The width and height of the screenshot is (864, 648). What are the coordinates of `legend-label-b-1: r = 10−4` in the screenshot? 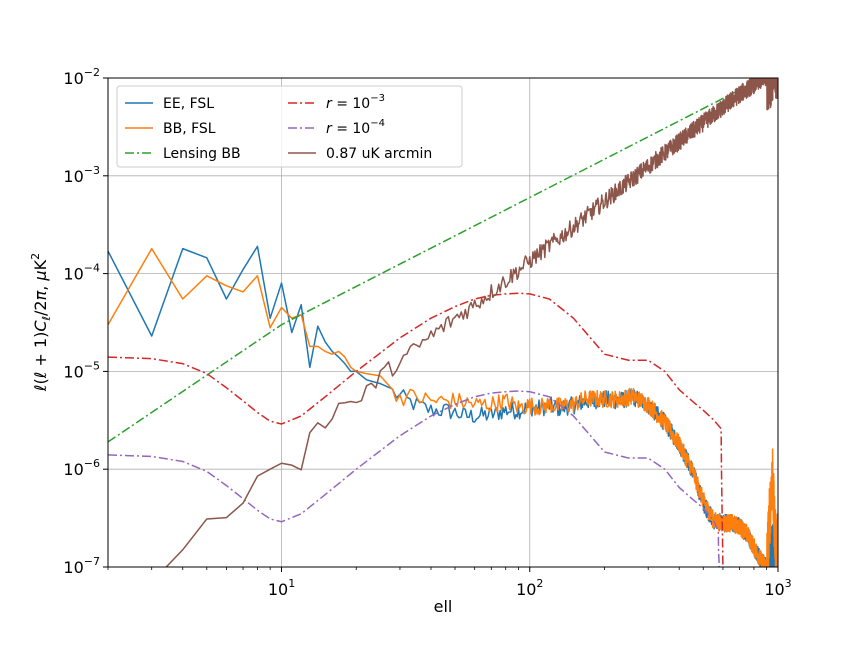 It's located at (355, 127).